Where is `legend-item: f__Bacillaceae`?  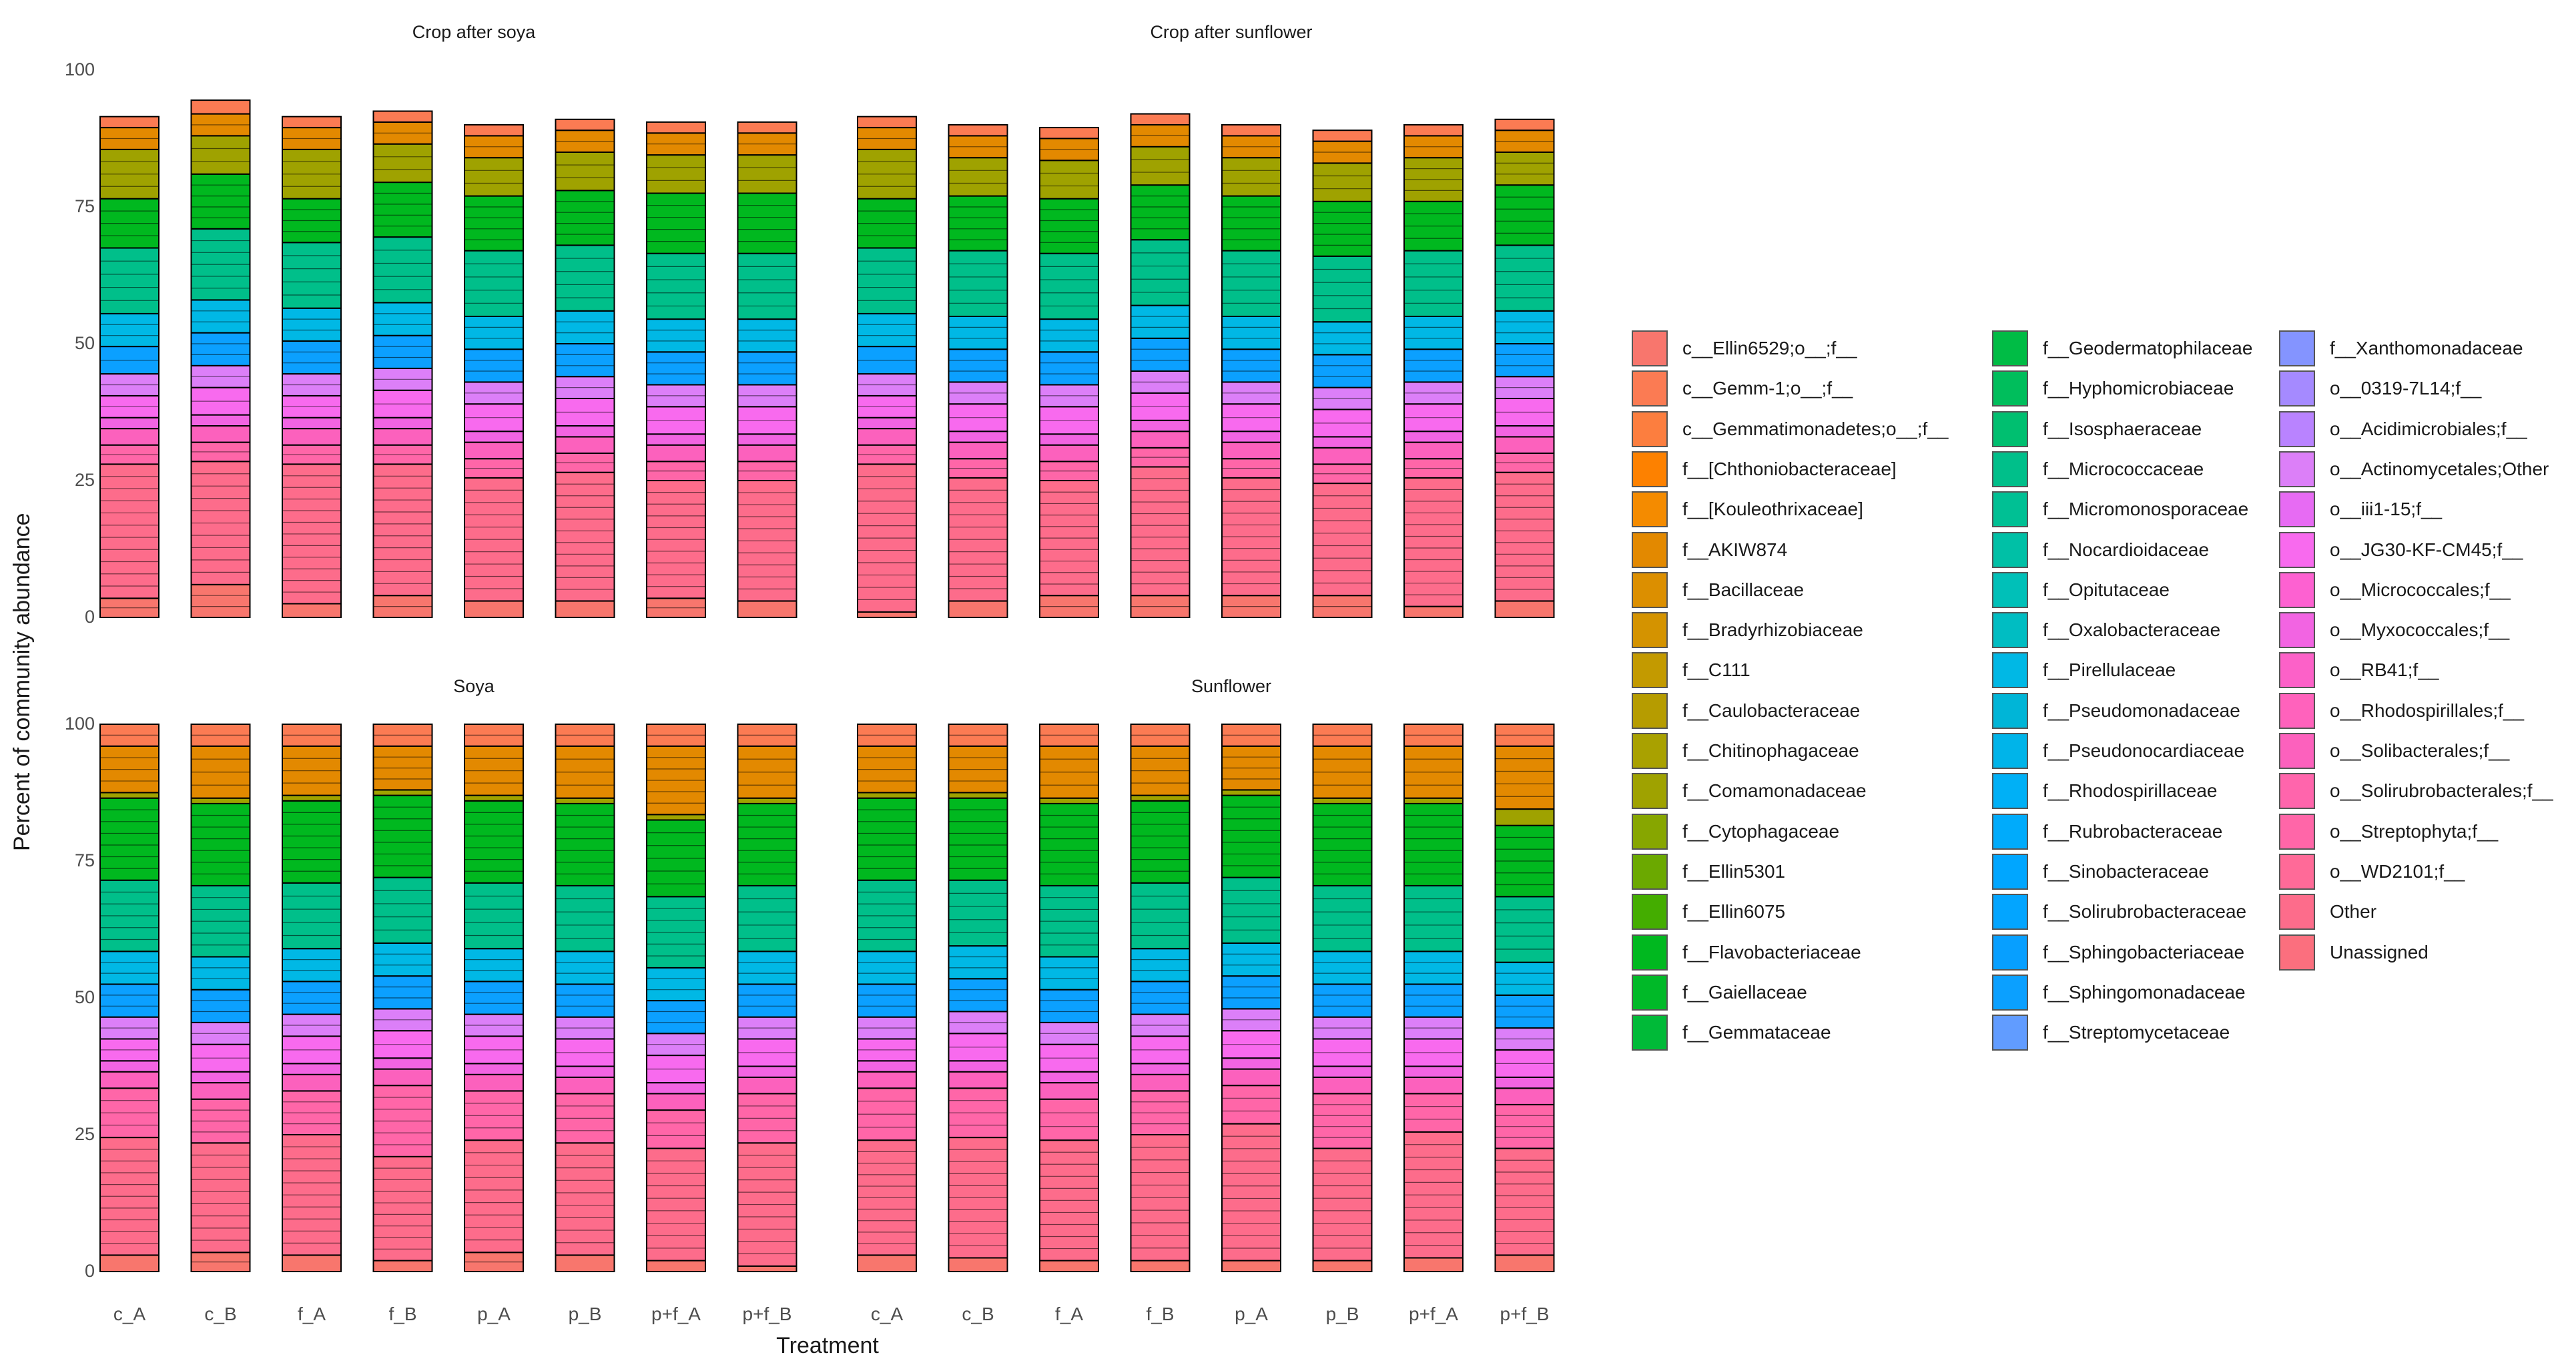 legend-item: f__Bacillaceae is located at coordinates (1718, 590).